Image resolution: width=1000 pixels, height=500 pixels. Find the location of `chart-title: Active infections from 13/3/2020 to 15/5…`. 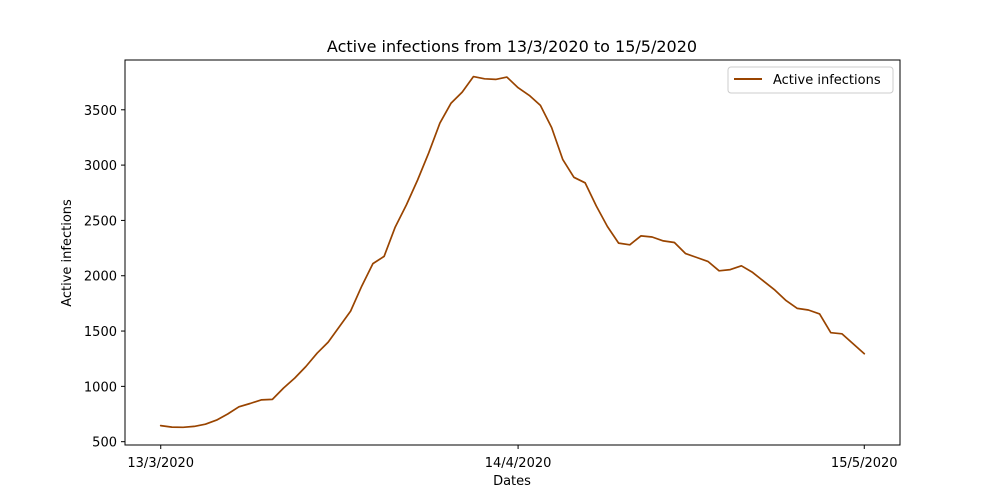

chart-title: Active infections from 13/3/2020 to 15/5… is located at coordinates (512, 46).